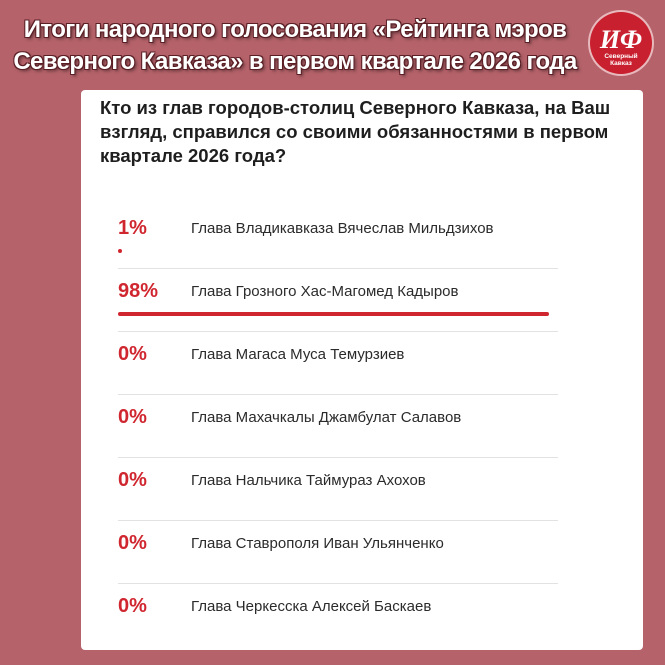 This screenshot has height=665, width=665. What do you see at coordinates (621, 63) in the screenshot?
I see `logo-caption-line-2: Кавказ` at bounding box center [621, 63].